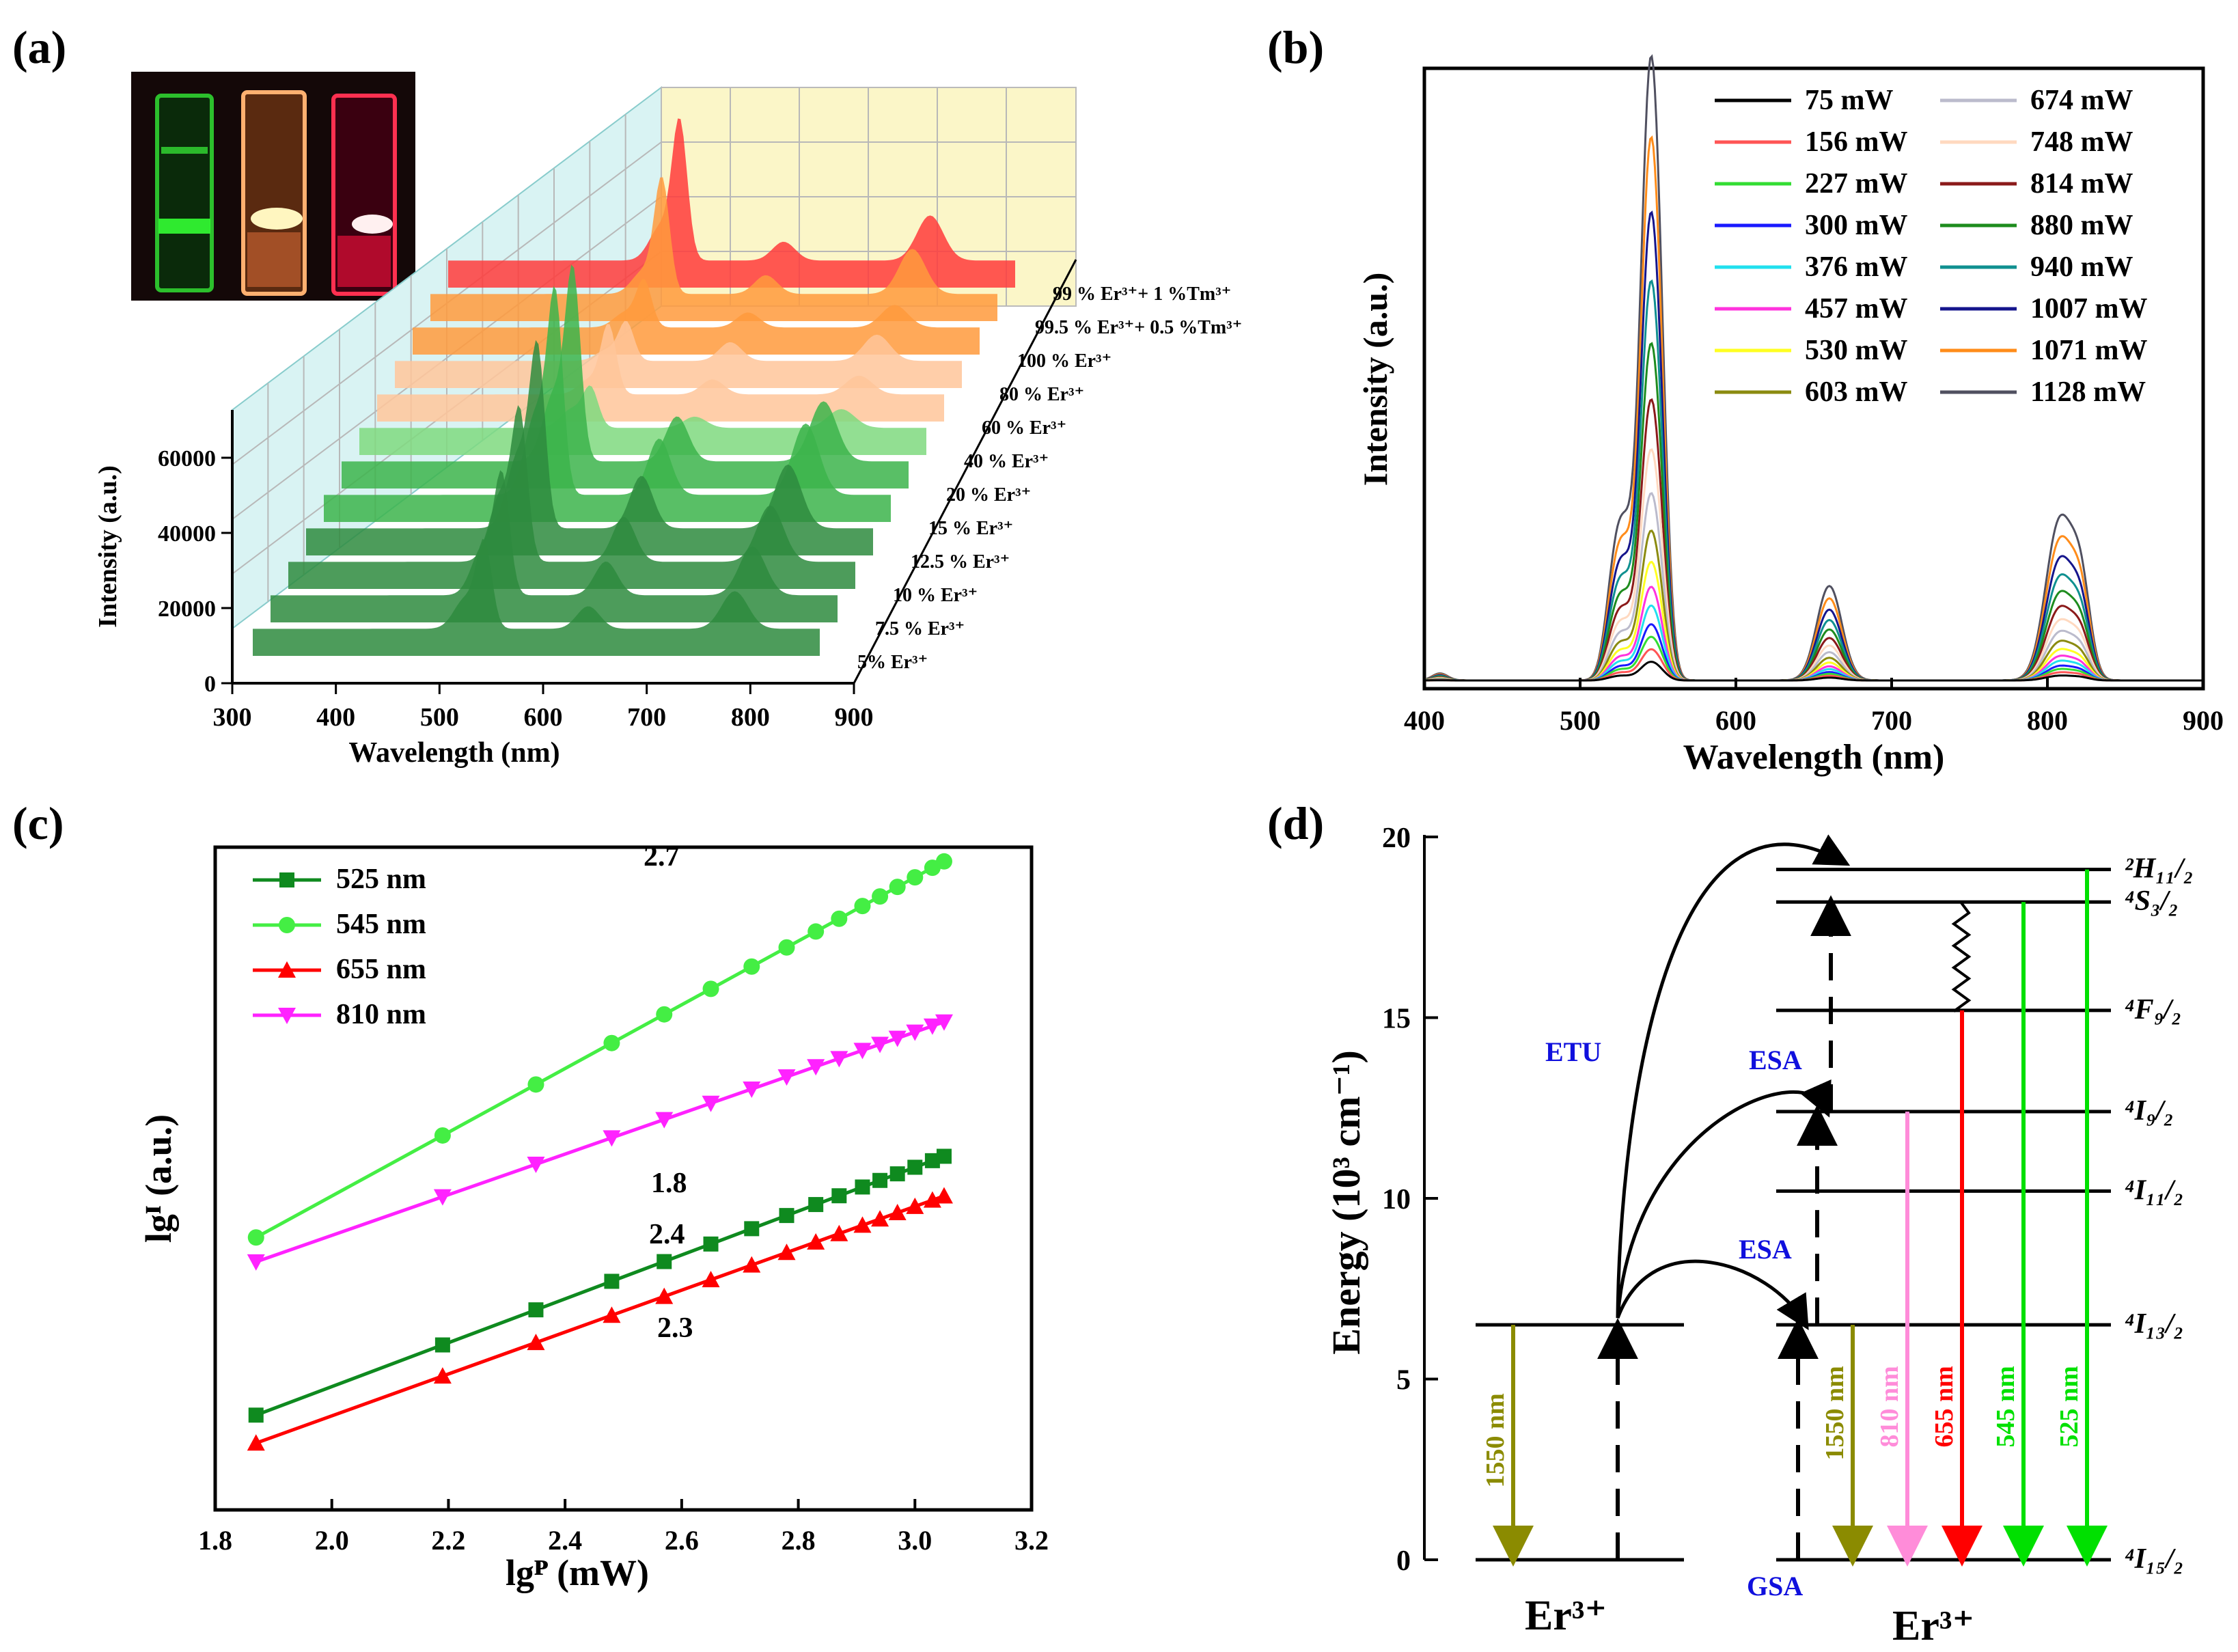 This screenshot has height=1652, width=2238. I want to click on legend-label: 525 nm, so click(381, 879).